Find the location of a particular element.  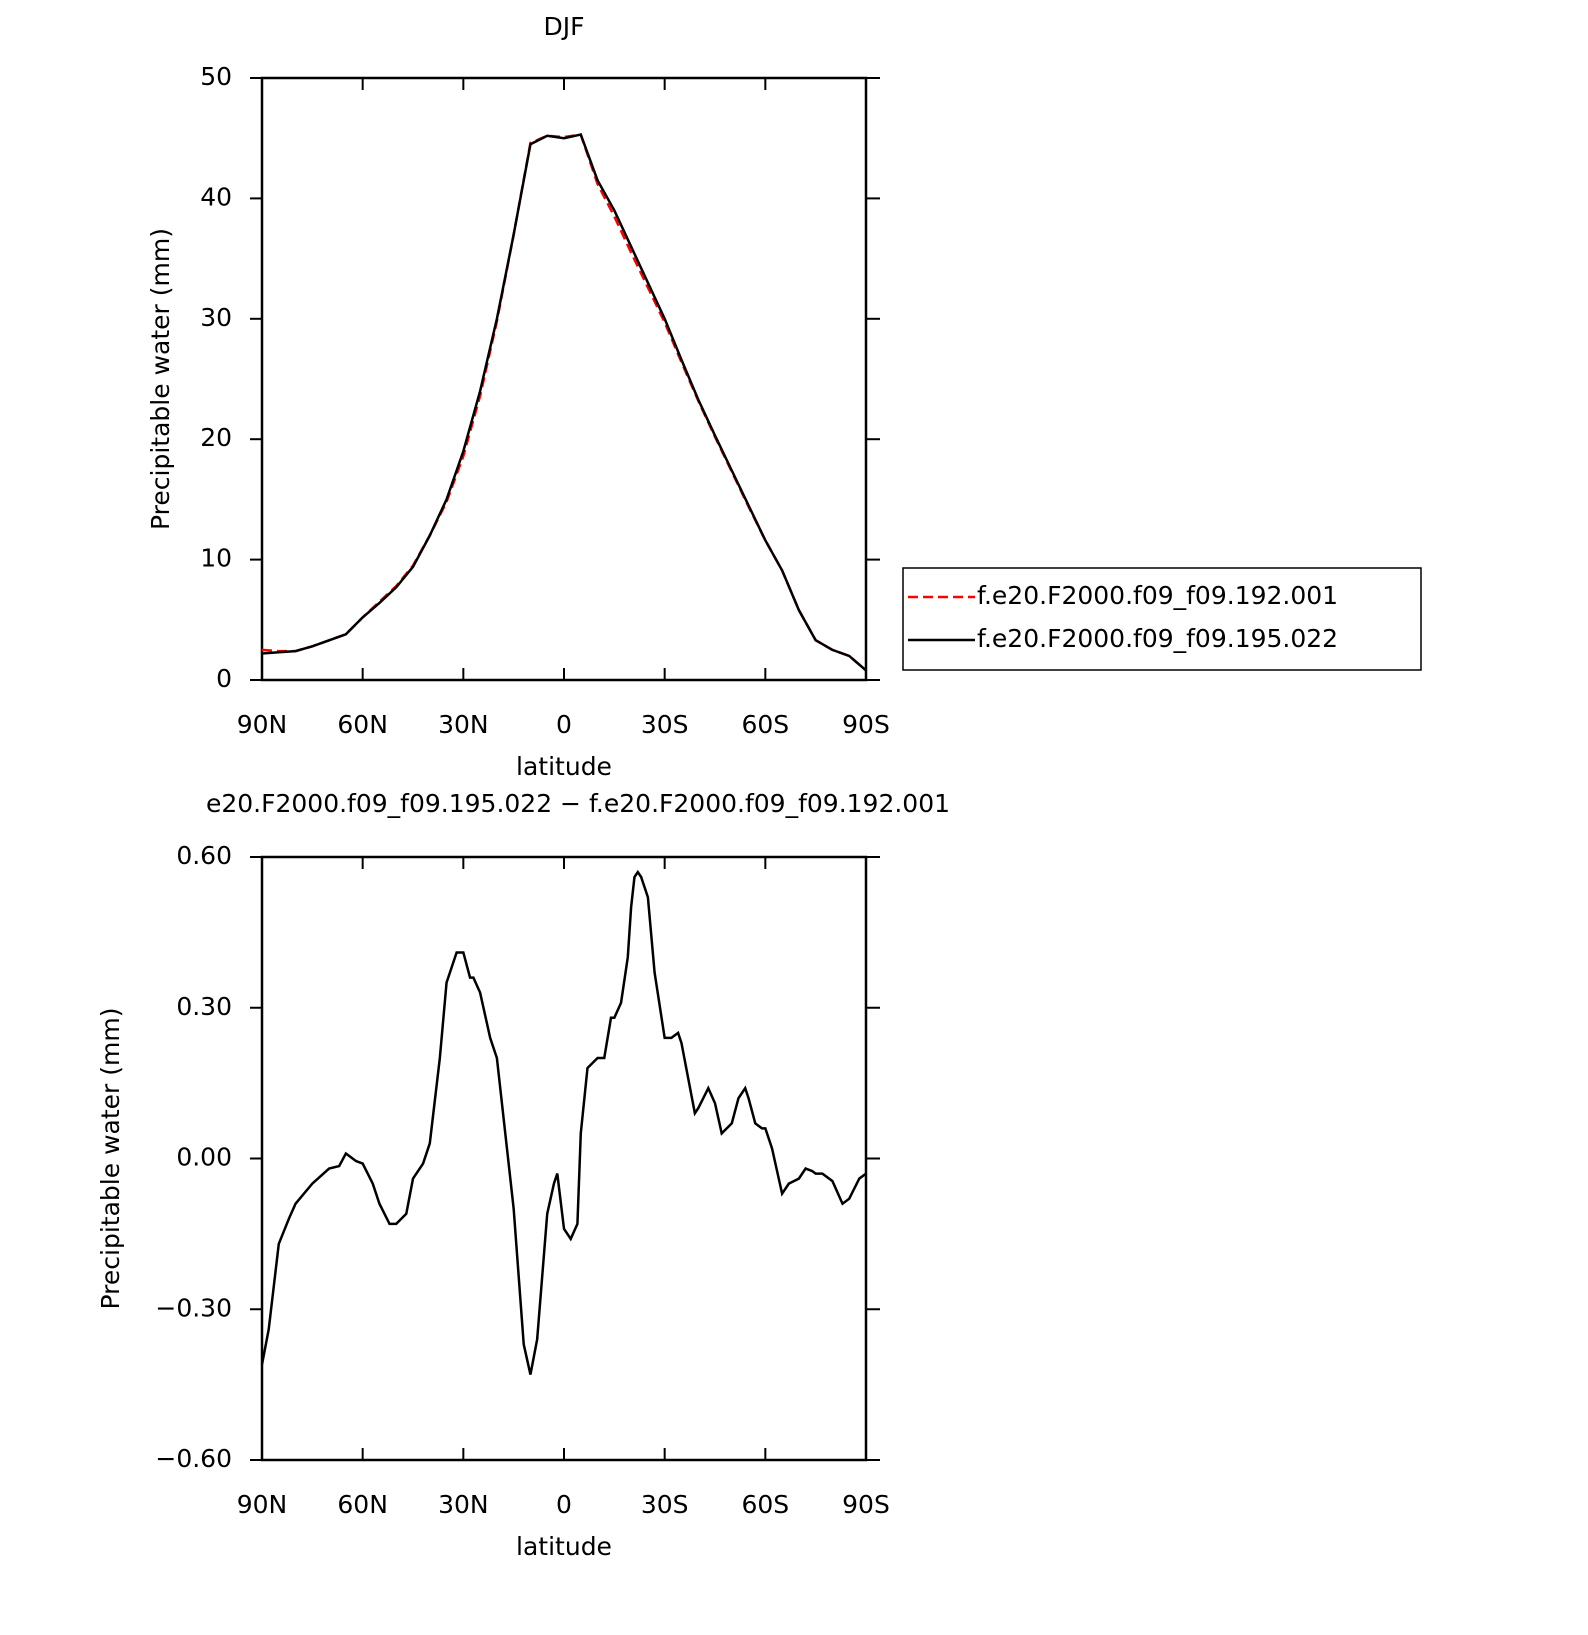

y-tick-label: 40 is located at coordinates (216, 196).